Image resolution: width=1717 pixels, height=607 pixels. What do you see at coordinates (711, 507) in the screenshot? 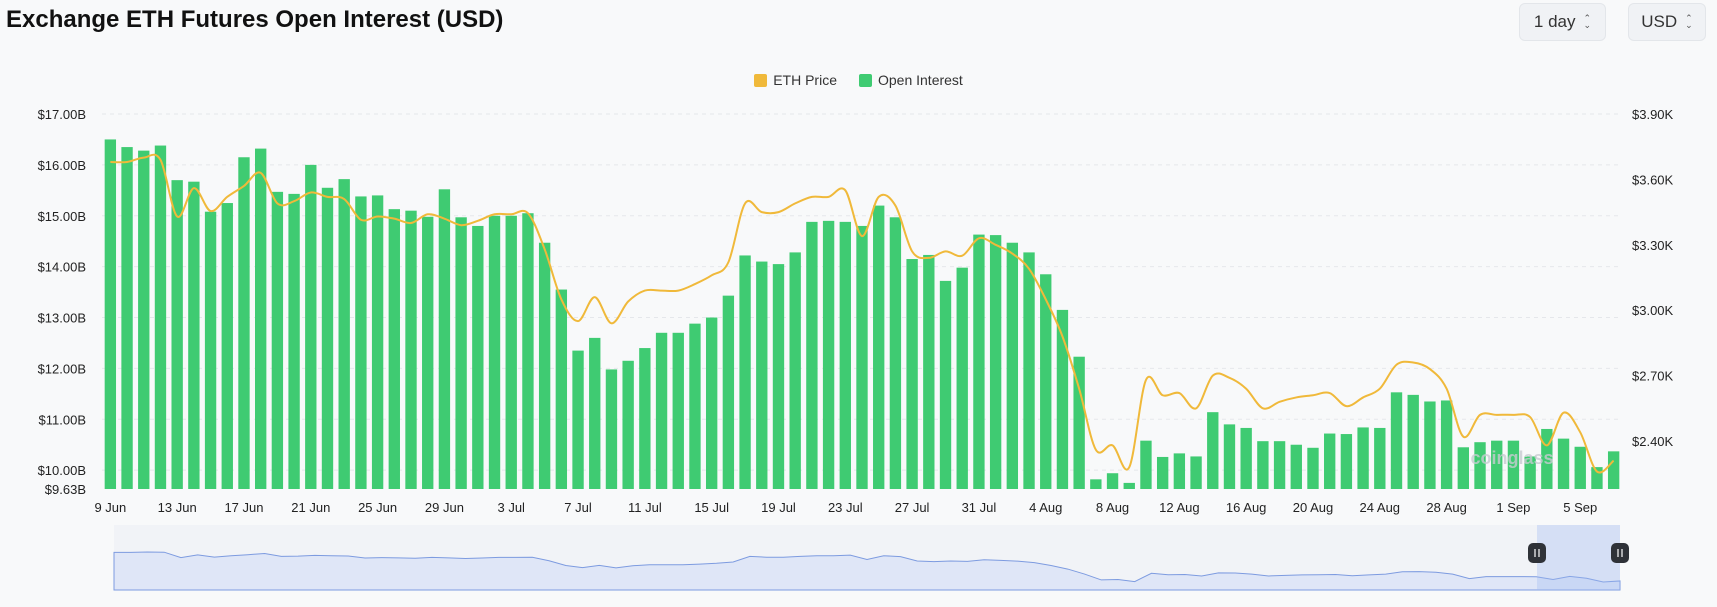
I see `x-tick-label: 15 Jul` at bounding box center [711, 507].